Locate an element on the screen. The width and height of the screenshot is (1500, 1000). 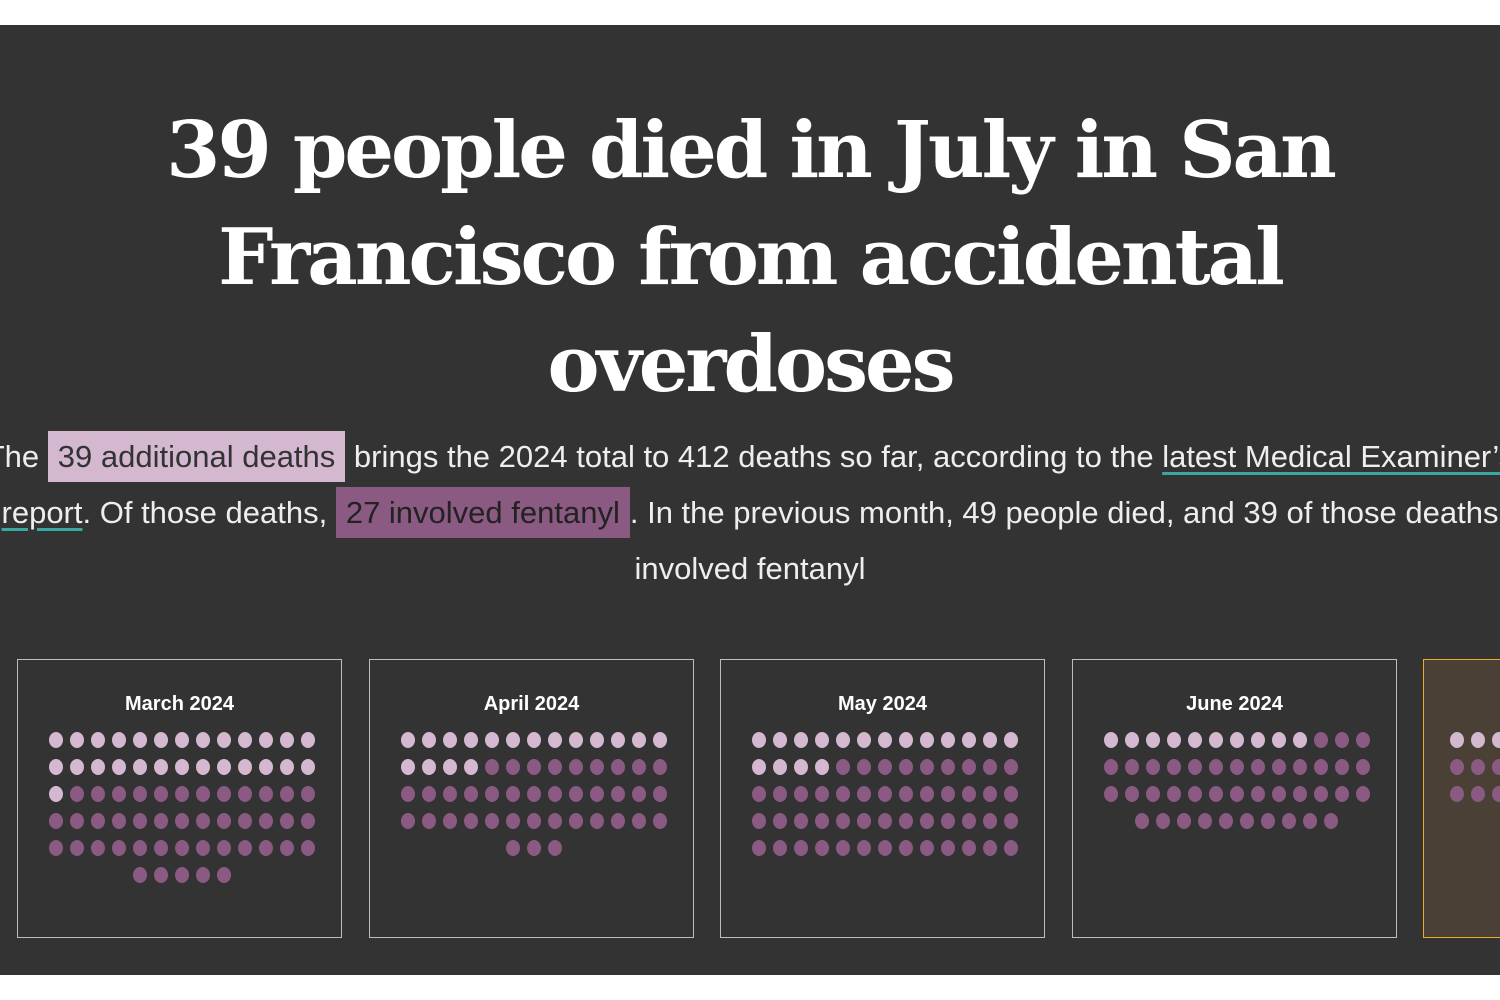
lede-text: . Of those deaths, is located at coordinates (209, 512).